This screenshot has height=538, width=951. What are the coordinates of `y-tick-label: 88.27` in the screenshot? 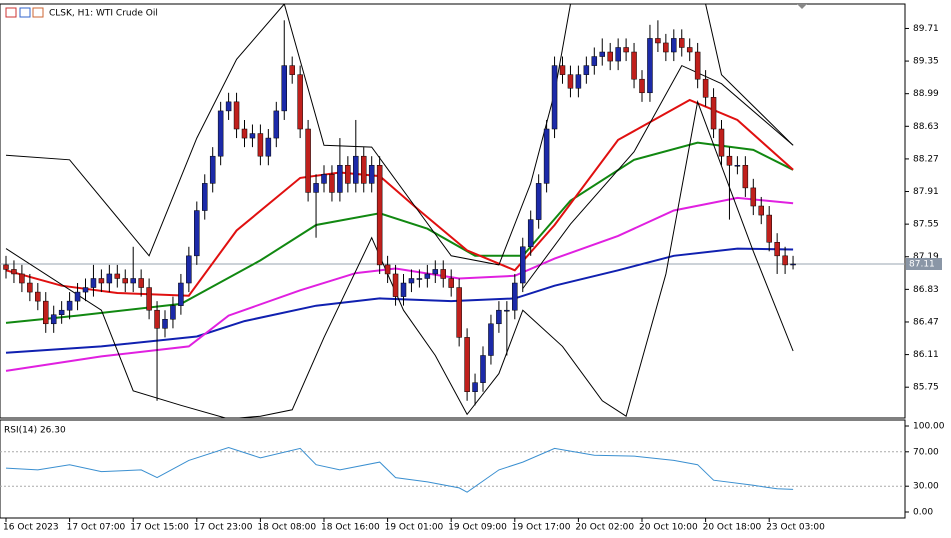 It's located at (926, 159).